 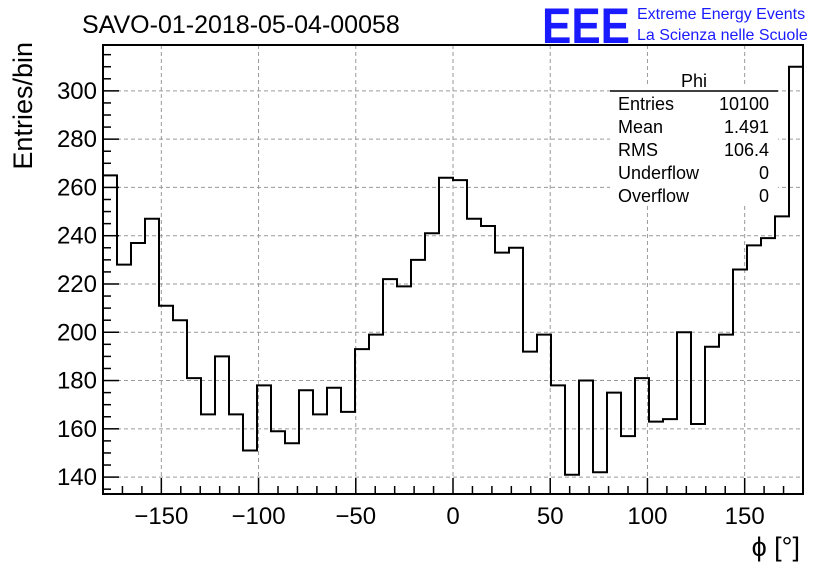 I want to click on brand-line-1: Extreme Energy Events, so click(x=721, y=14).